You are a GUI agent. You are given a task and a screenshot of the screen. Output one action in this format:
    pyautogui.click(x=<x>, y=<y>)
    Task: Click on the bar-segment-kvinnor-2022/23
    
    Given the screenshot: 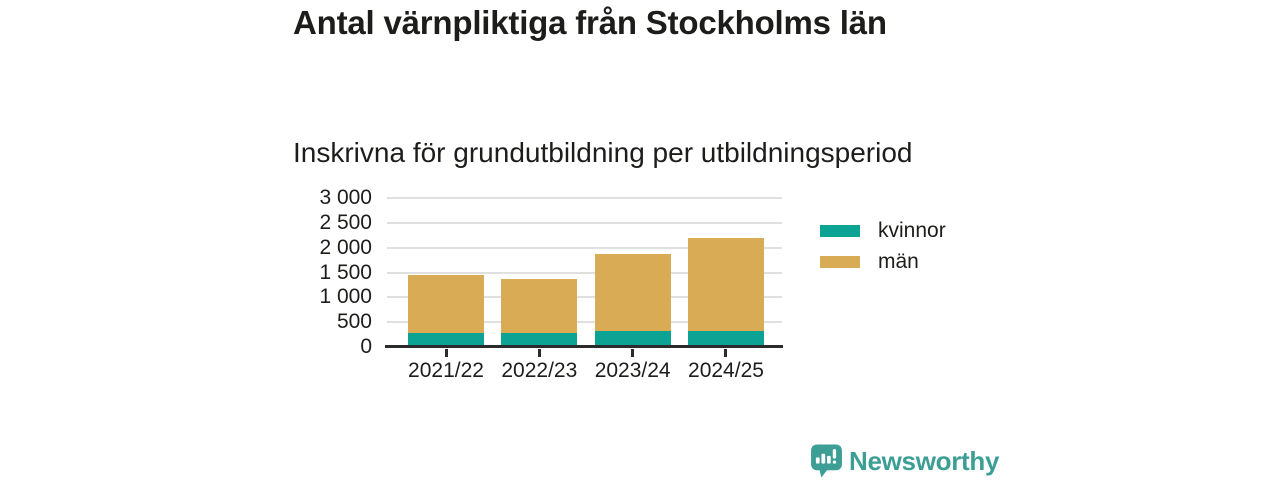 What is the action you would take?
    pyautogui.click(x=539, y=340)
    